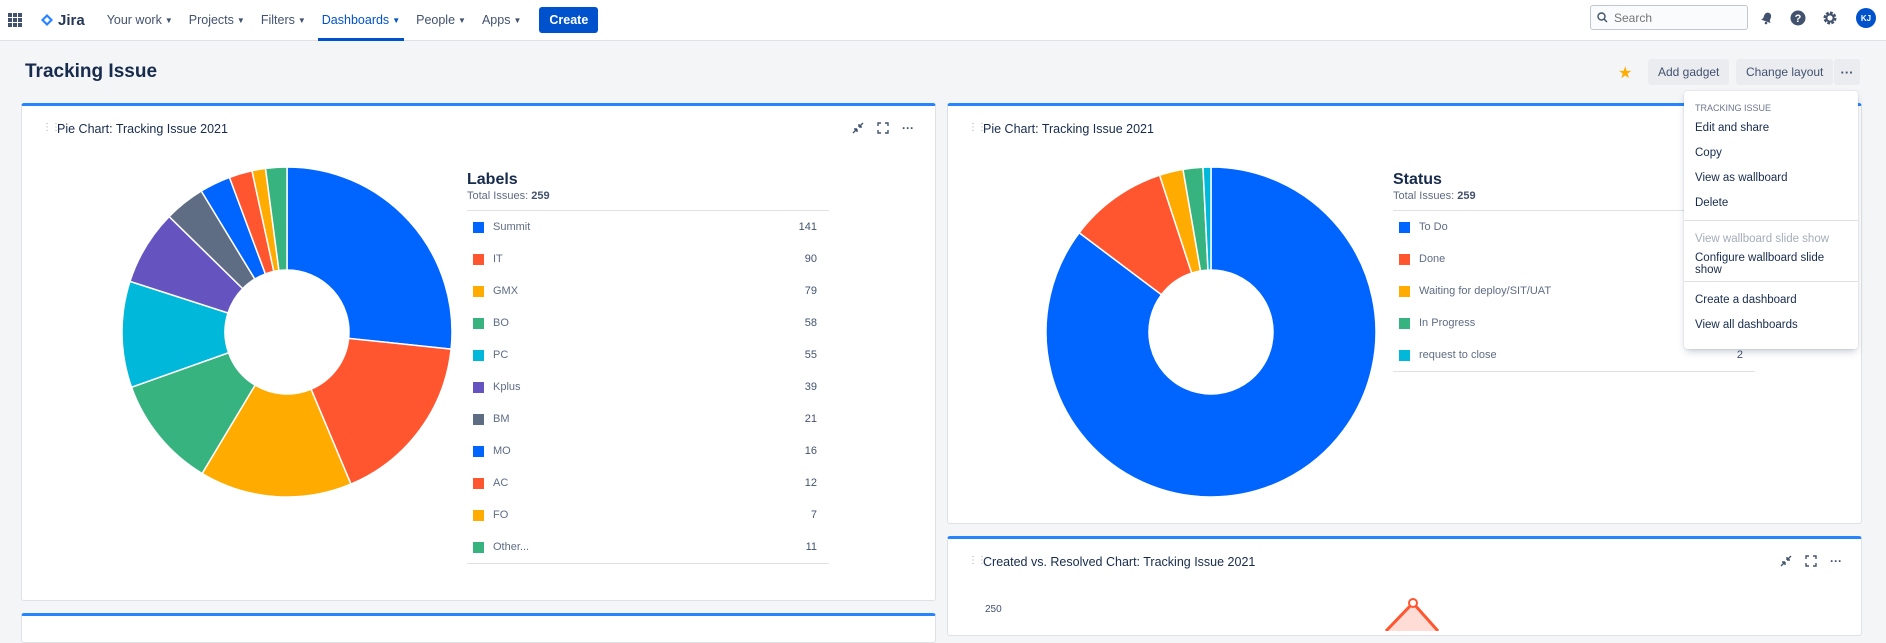  Describe the element at coordinates (648, 259) in the screenshot. I see `legend-row-it: IT 90` at that location.